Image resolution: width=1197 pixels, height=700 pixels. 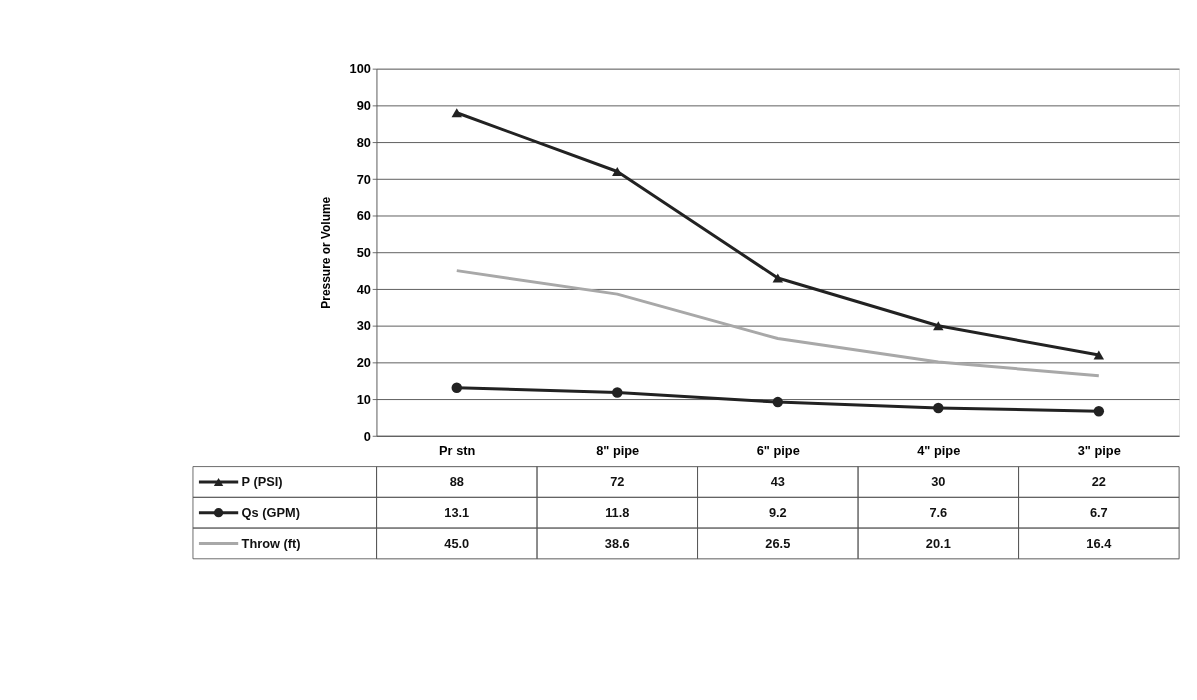 I want to click on data-label: 26.5, so click(x=778, y=543).